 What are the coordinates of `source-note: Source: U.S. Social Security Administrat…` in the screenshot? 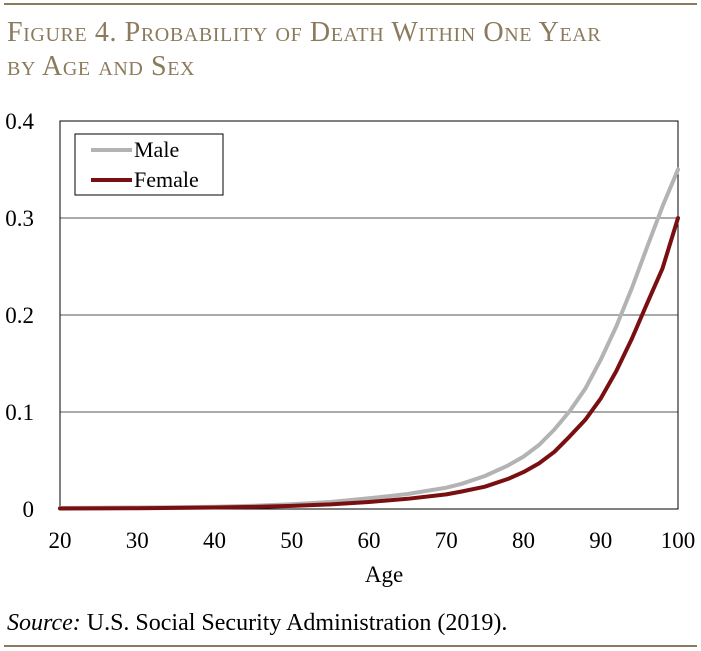 It's located at (257, 623).